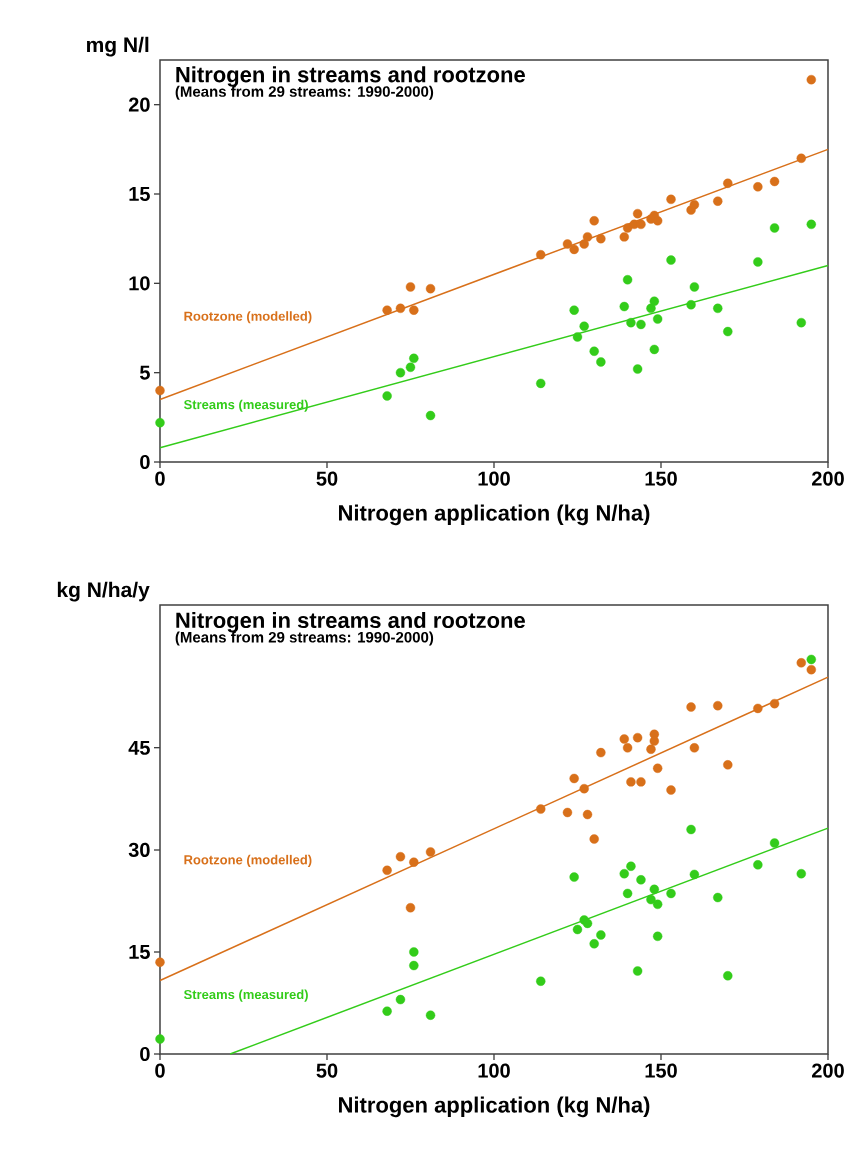  Describe the element at coordinates (139, 283) in the screenshot. I see `y-tick-label: 10` at that location.